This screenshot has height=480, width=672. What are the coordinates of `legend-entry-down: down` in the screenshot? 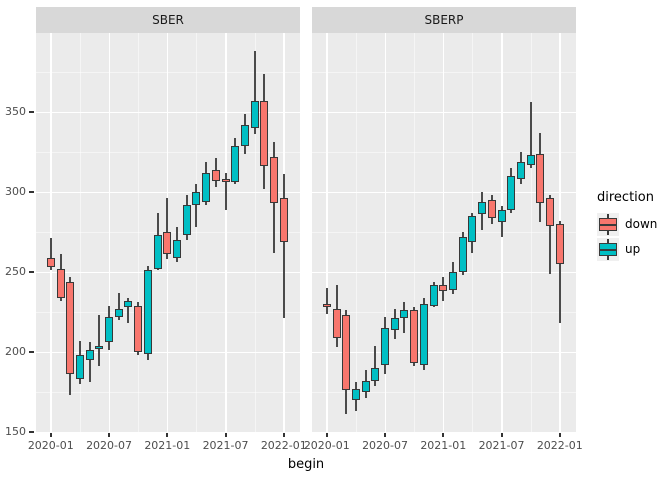 It's located at (634, 224).